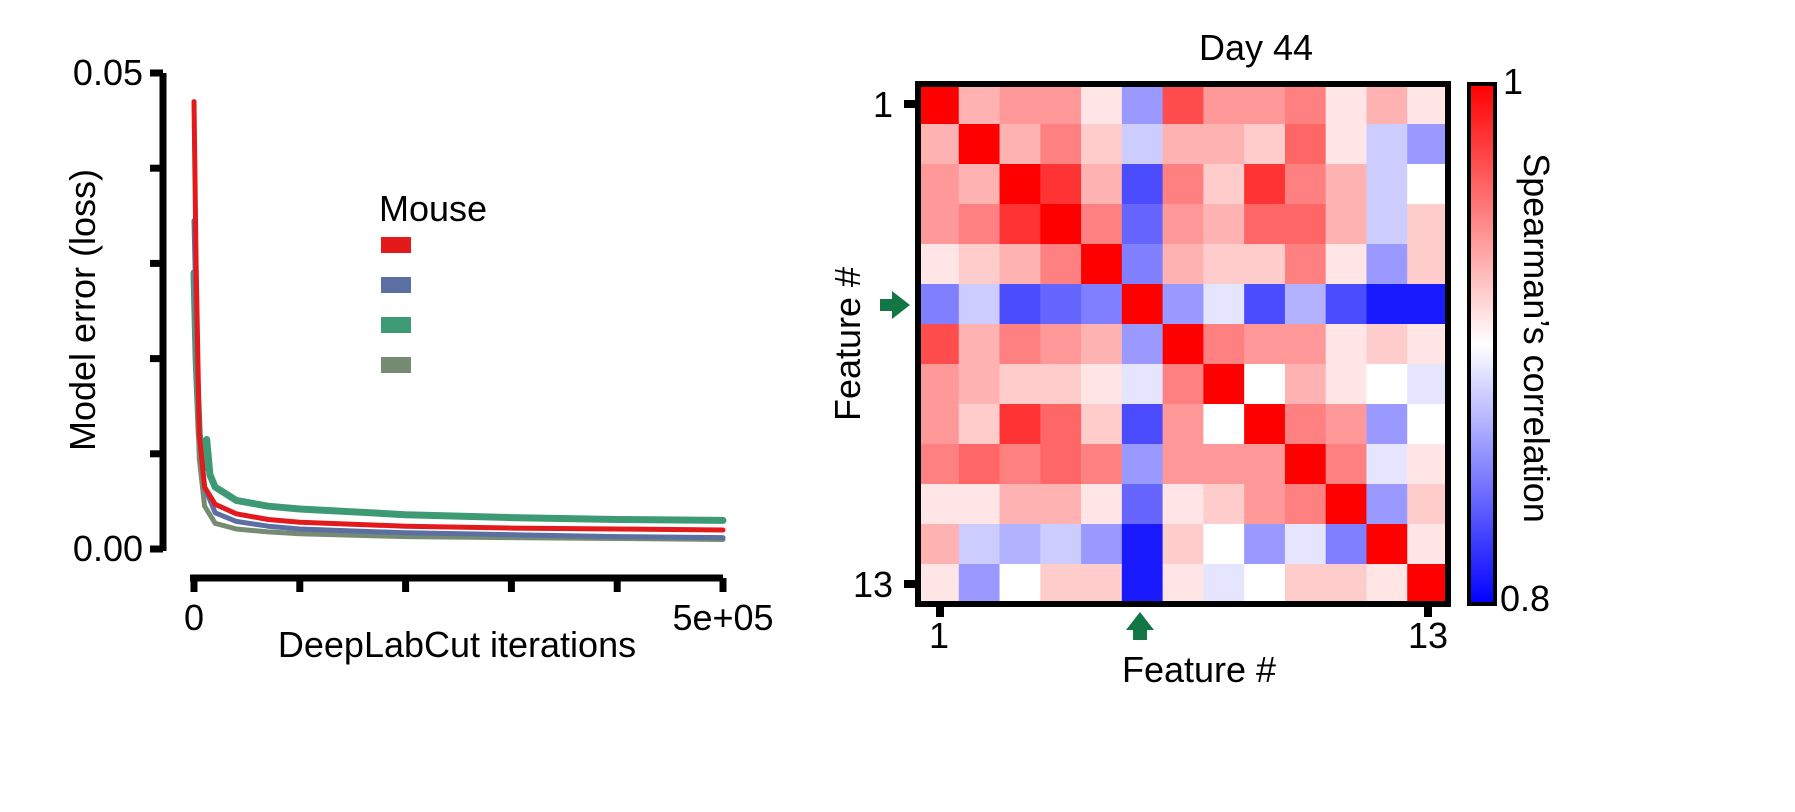  What do you see at coordinates (1199, 669) in the screenshot?
I see `heatmap-x-axis-label: Feature #` at bounding box center [1199, 669].